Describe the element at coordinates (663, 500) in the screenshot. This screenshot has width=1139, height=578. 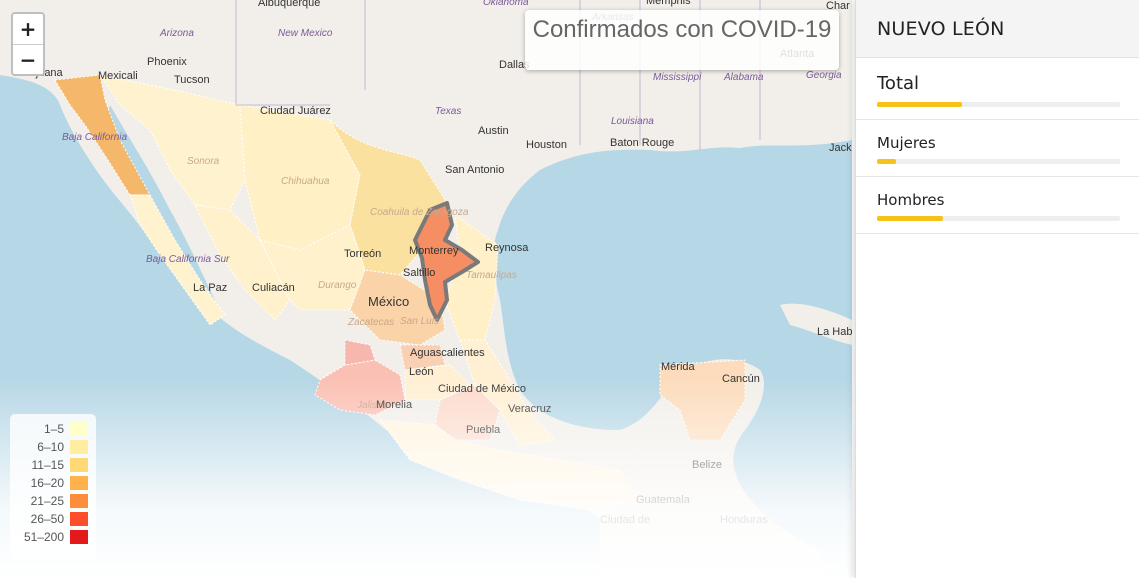
I see `label-guatemala: Guatemala` at that location.